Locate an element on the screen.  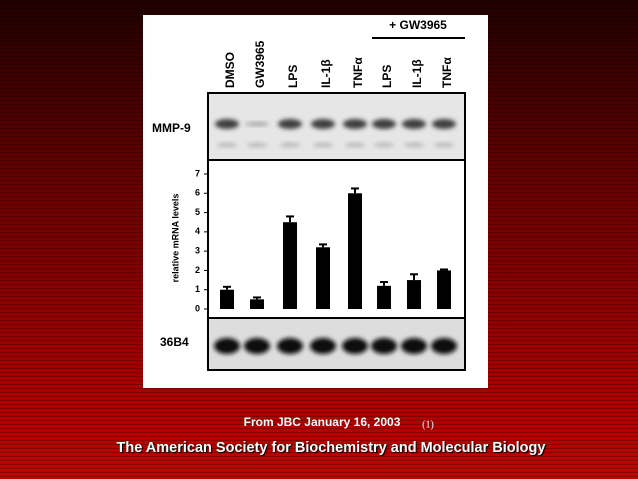
y-tick-label: 0 is located at coordinates (197, 308).